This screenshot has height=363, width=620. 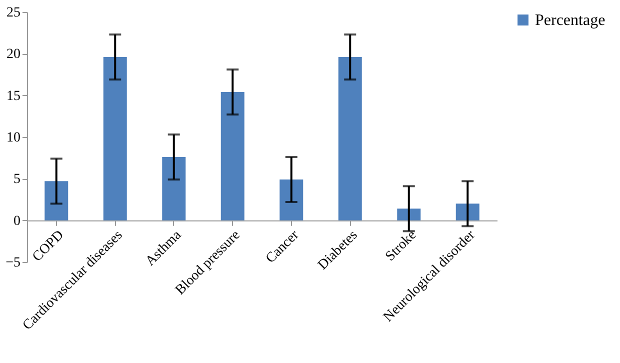 I want to click on y-tick-label: 15, so click(x=13, y=96).